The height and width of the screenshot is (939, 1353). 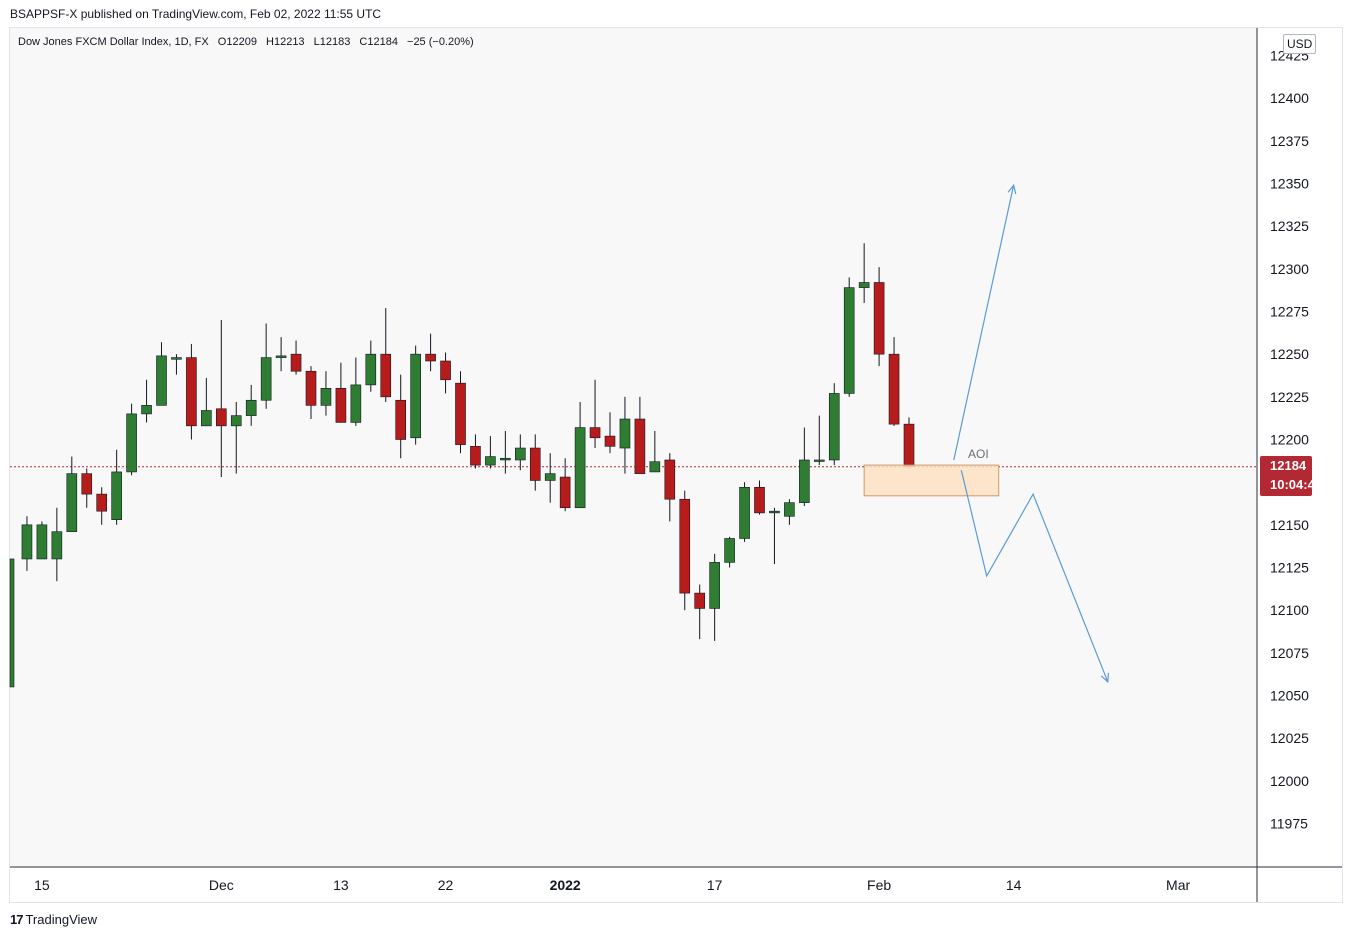 I want to click on y-tick-label: 12025, so click(x=1289, y=738).